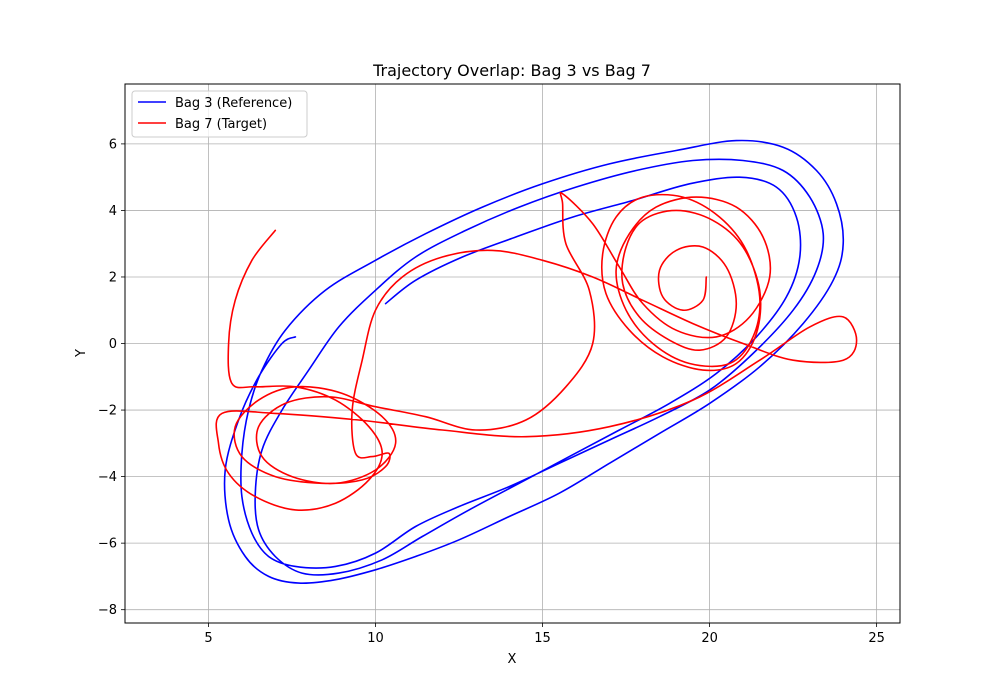  What do you see at coordinates (107, 544) in the screenshot?
I see `y-tick-label: −6` at bounding box center [107, 544].